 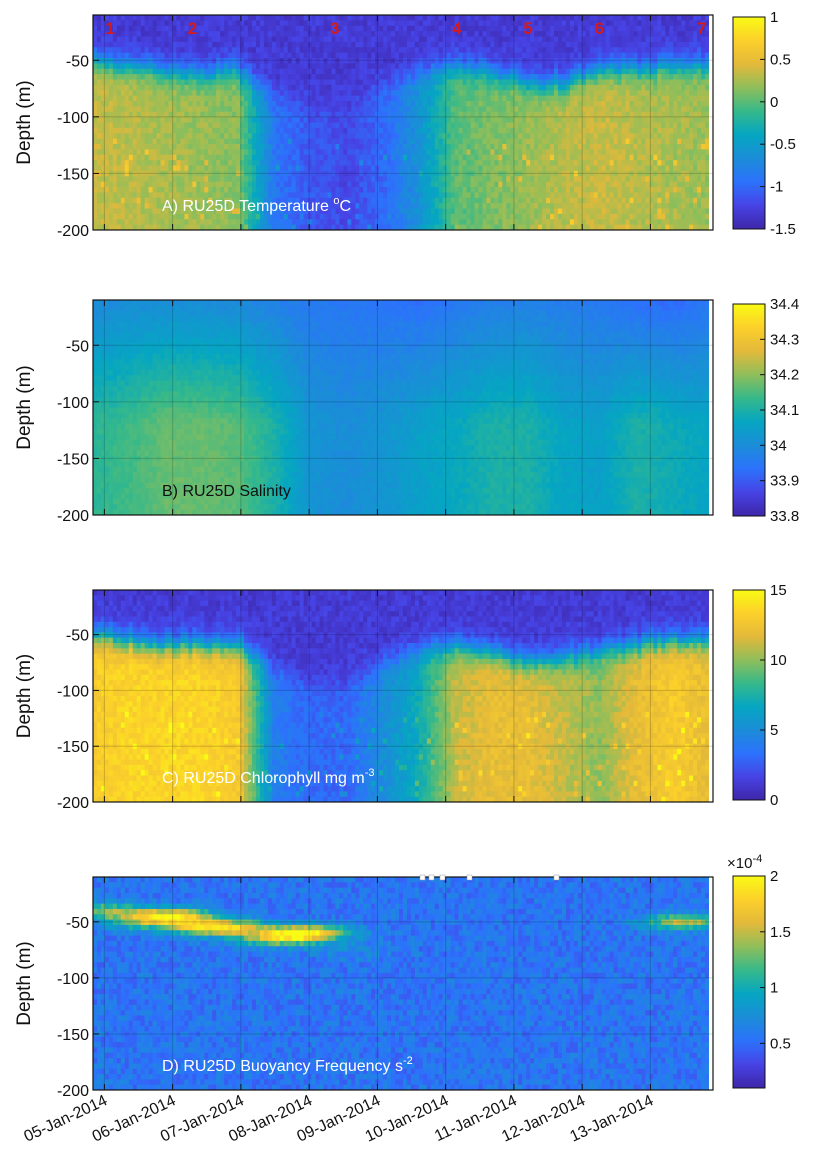 I want to click on colorbar-tick-label: 34.3, so click(x=784, y=339).